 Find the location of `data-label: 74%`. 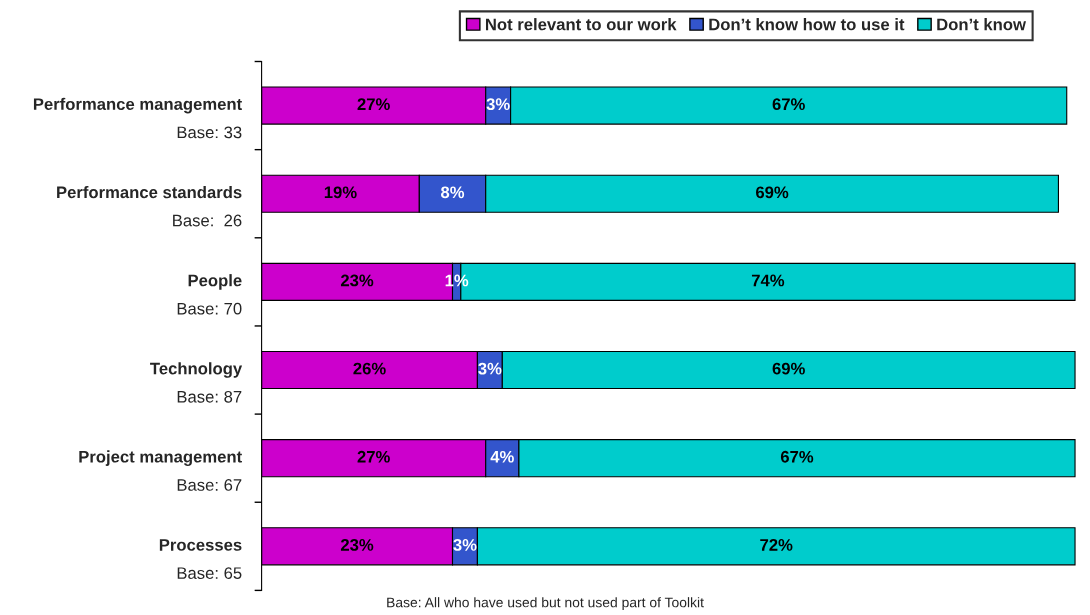

data-label: 74% is located at coordinates (768, 280).